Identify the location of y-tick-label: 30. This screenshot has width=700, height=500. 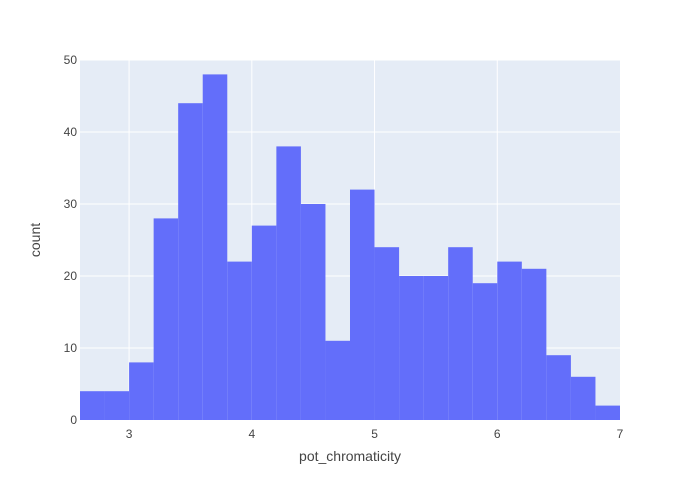
(71, 204).